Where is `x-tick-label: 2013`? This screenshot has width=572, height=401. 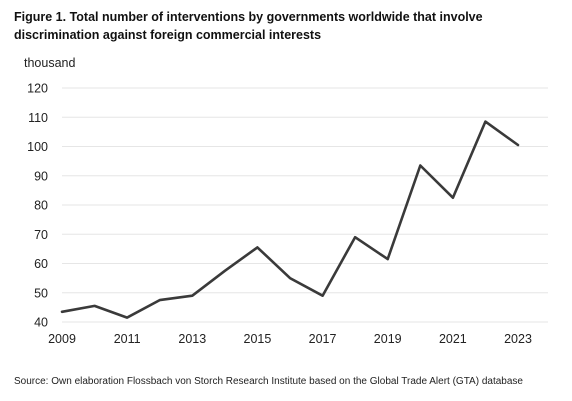
x-tick-label: 2013 is located at coordinates (192, 339).